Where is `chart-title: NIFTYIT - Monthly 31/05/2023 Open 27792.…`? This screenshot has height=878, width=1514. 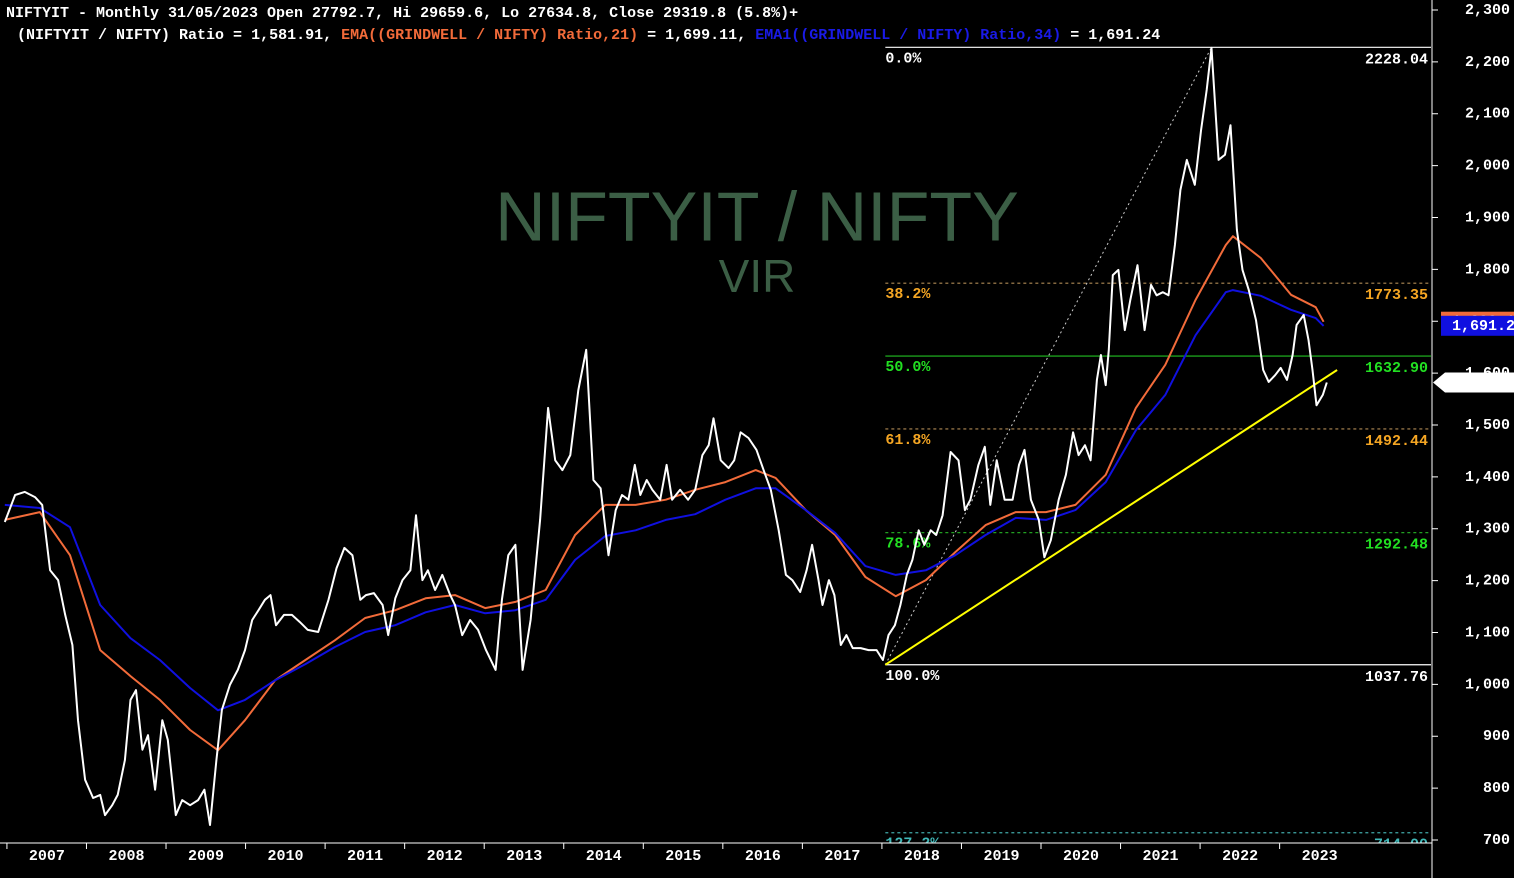 chart-title: NIFTYIT - Monthly 31/05/2023 Open 27792.… is located at coordinates (402, 13).